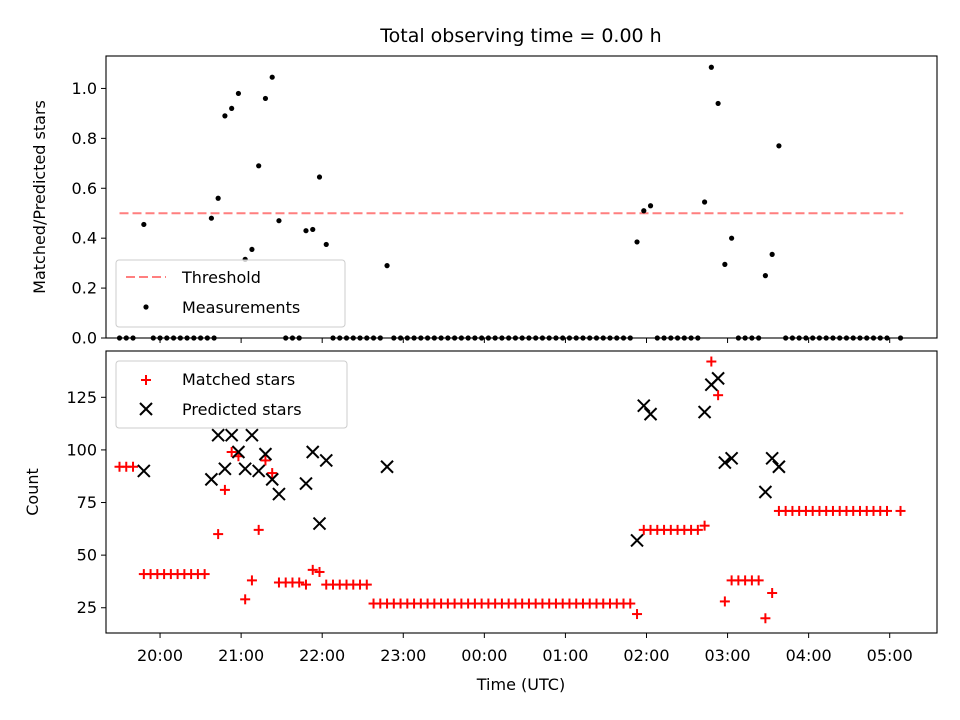 Image resolution: width=960 pixels, height=720 pixels. Describe the element at coordinates (520, 36) in the screenshot. I see `top-chart-title: Total observing time = 0.00 h` at that location.